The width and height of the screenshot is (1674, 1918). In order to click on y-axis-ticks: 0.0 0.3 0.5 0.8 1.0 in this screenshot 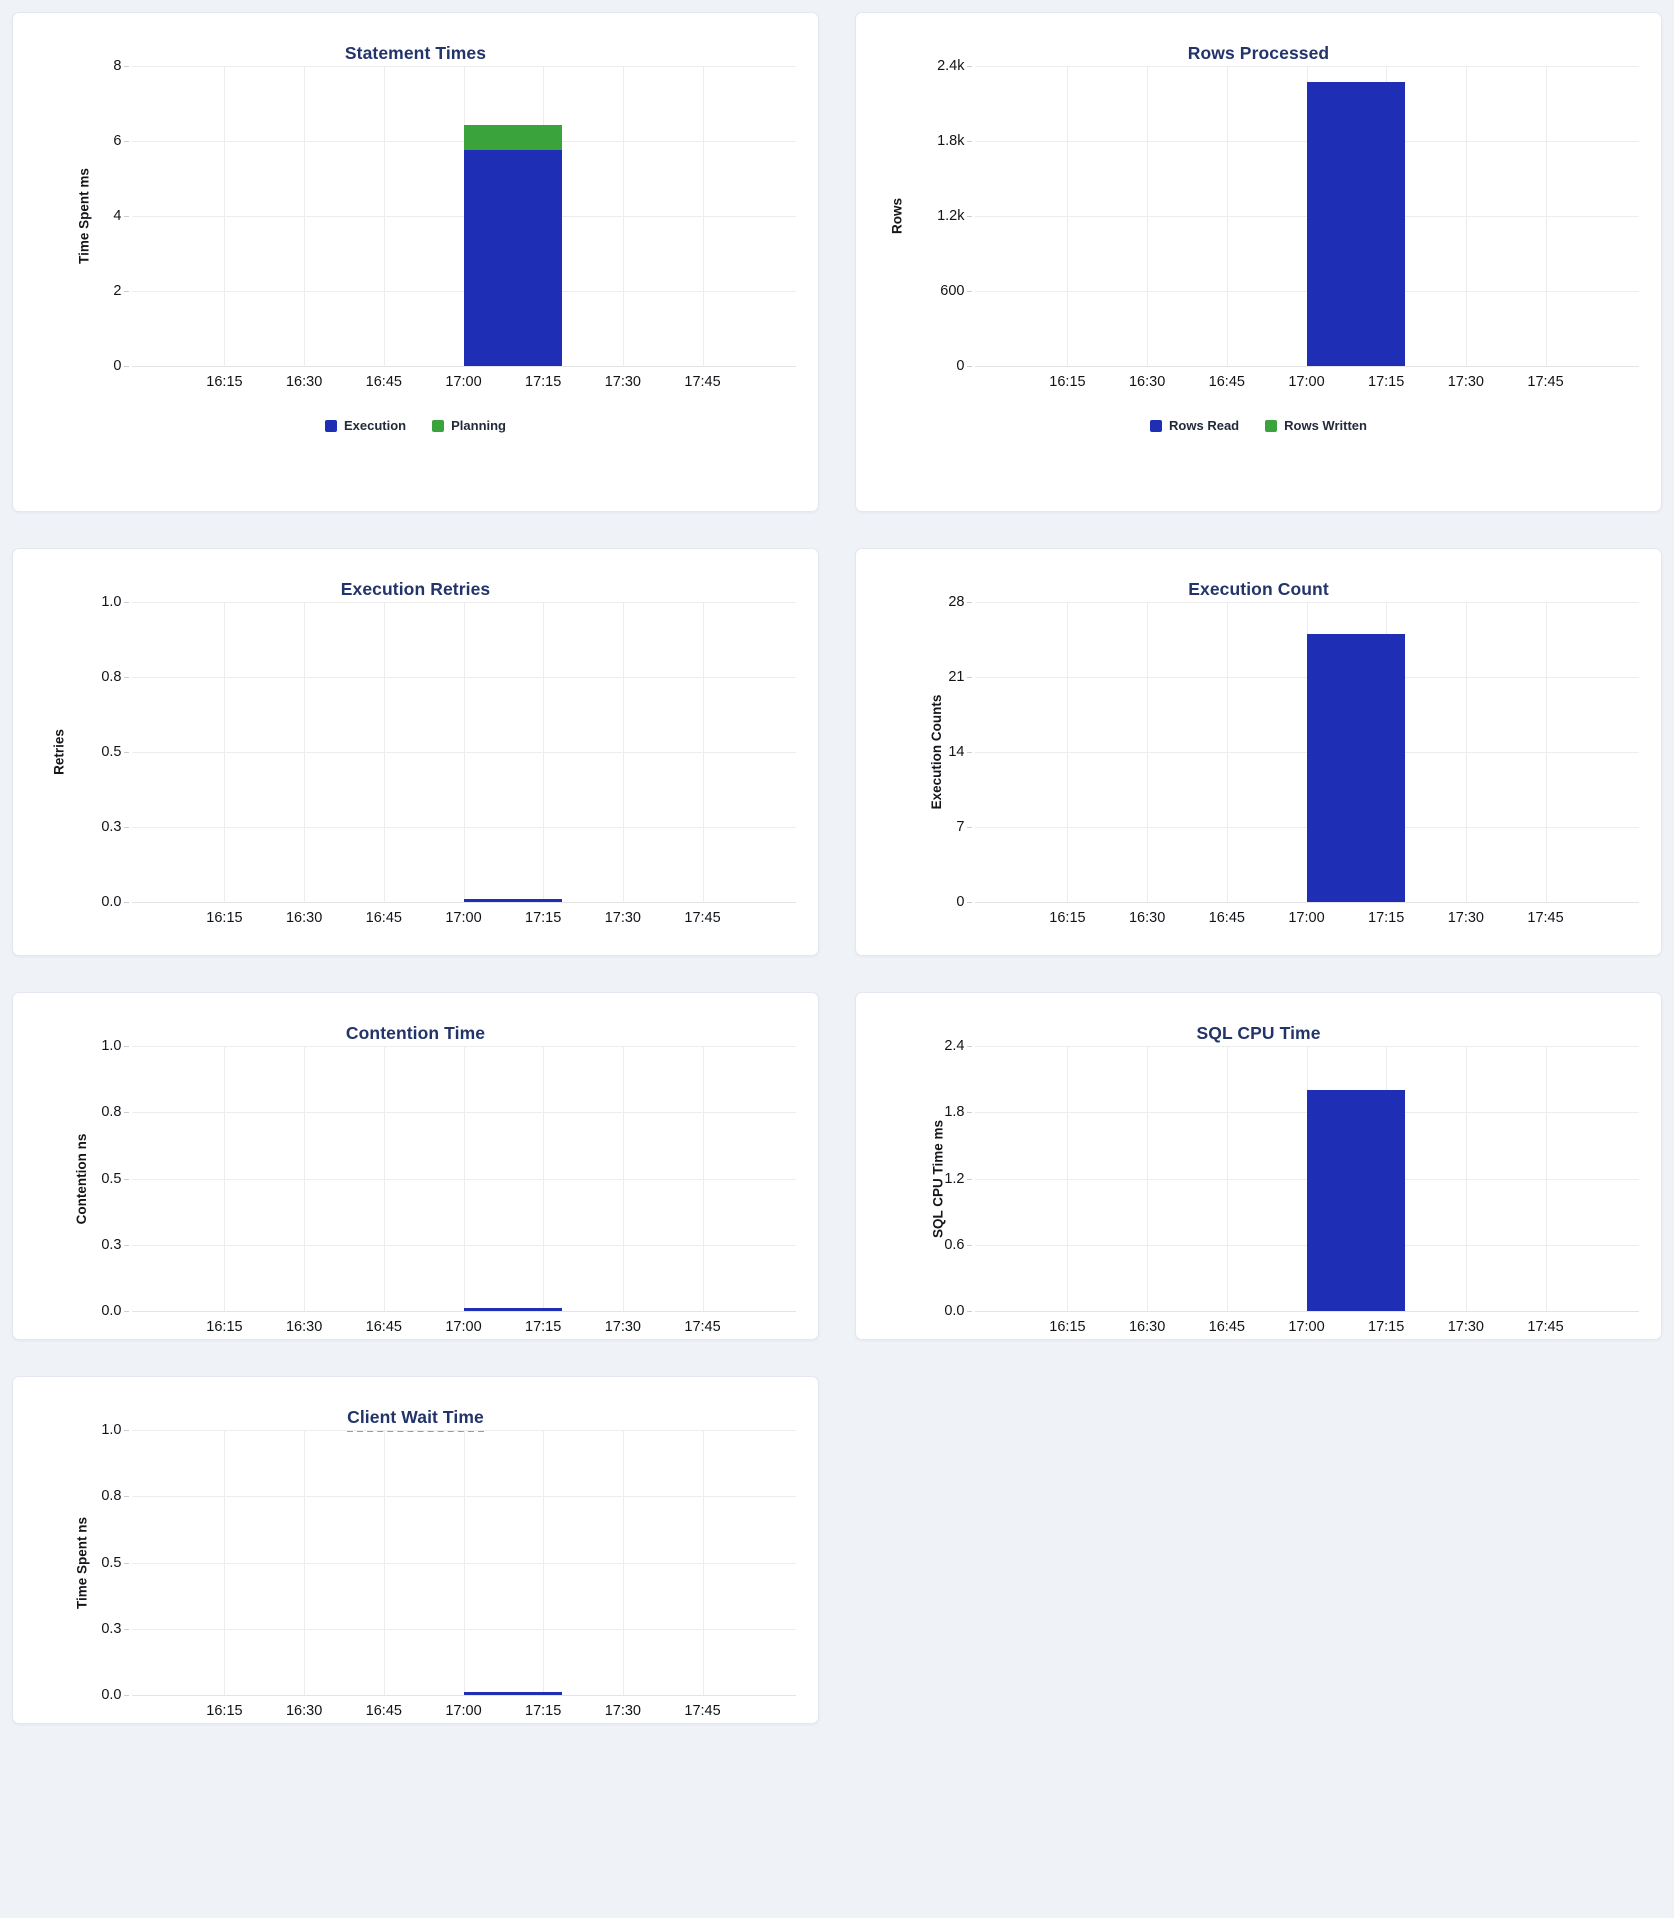, I will do `click(100, 752)`.